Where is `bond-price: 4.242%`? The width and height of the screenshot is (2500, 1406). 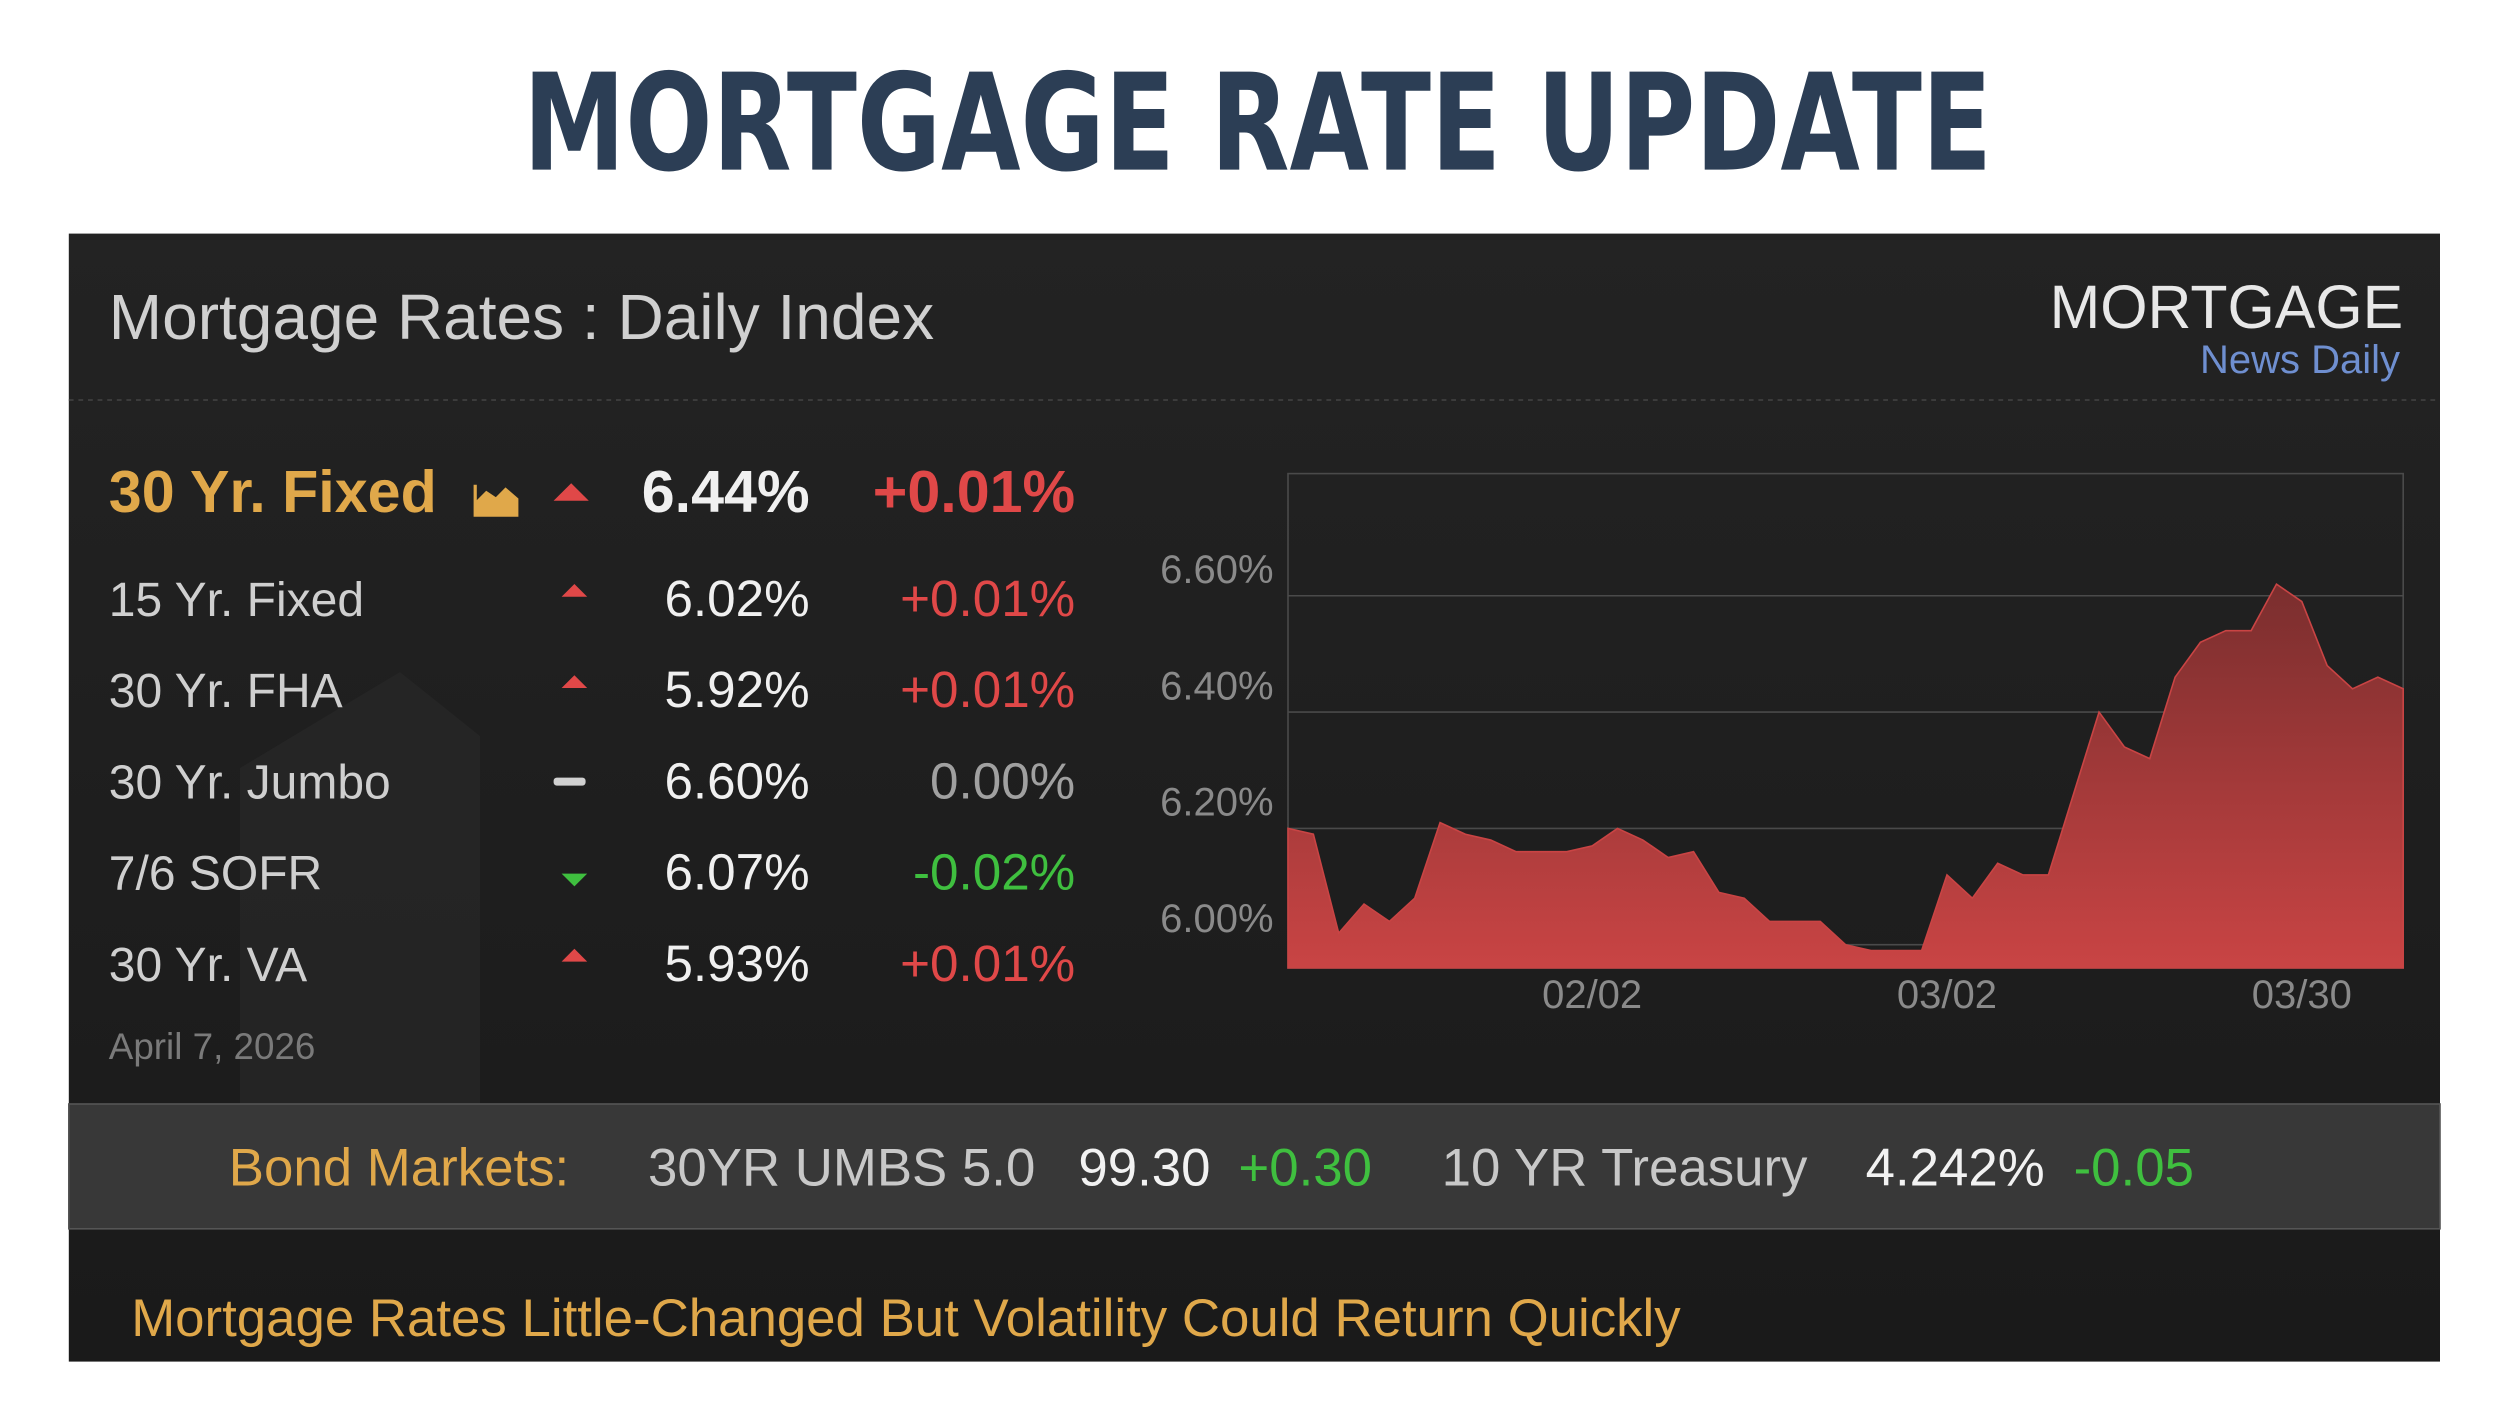
bond-price: 4.242% is located at coordinates (1955, 1168).